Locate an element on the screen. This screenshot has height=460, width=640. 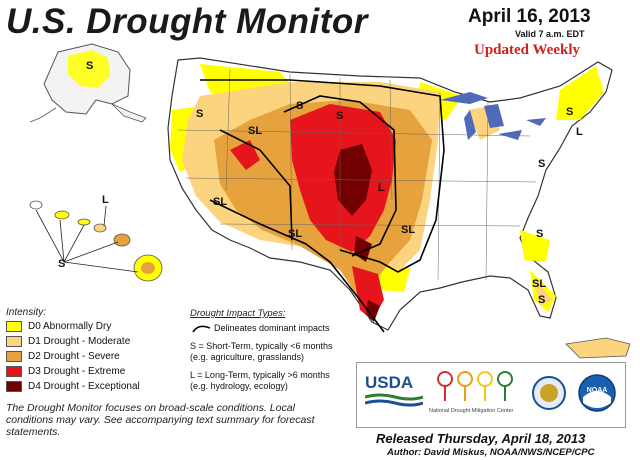
impact-long-example: (e.g. hydrology, ecology) is located at coordinates (239, 386).